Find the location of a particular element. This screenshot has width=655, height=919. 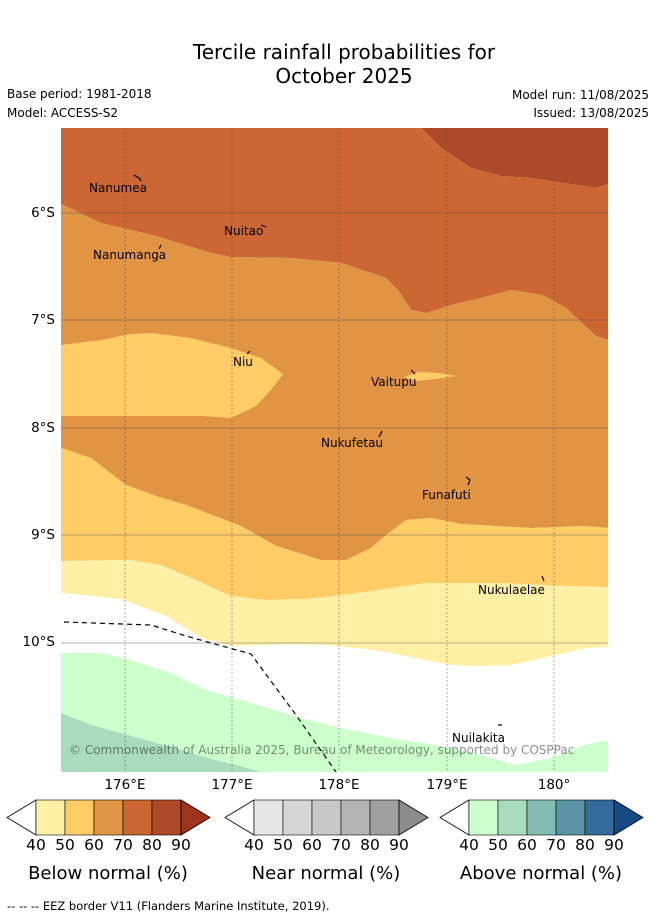

title-line-1: Tercile rainfall probabilities for is located at coordinates (344, 52).